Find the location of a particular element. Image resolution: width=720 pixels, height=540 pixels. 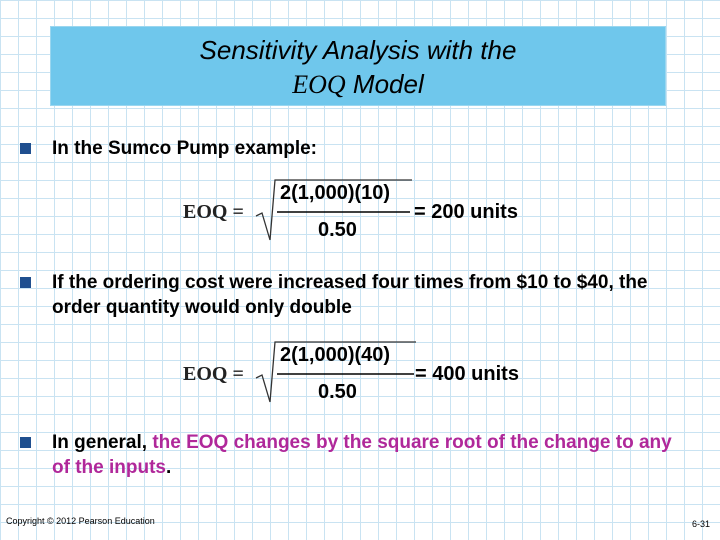

title-line: Sensitivity Analysis with the is located at coordinates (358, 50).